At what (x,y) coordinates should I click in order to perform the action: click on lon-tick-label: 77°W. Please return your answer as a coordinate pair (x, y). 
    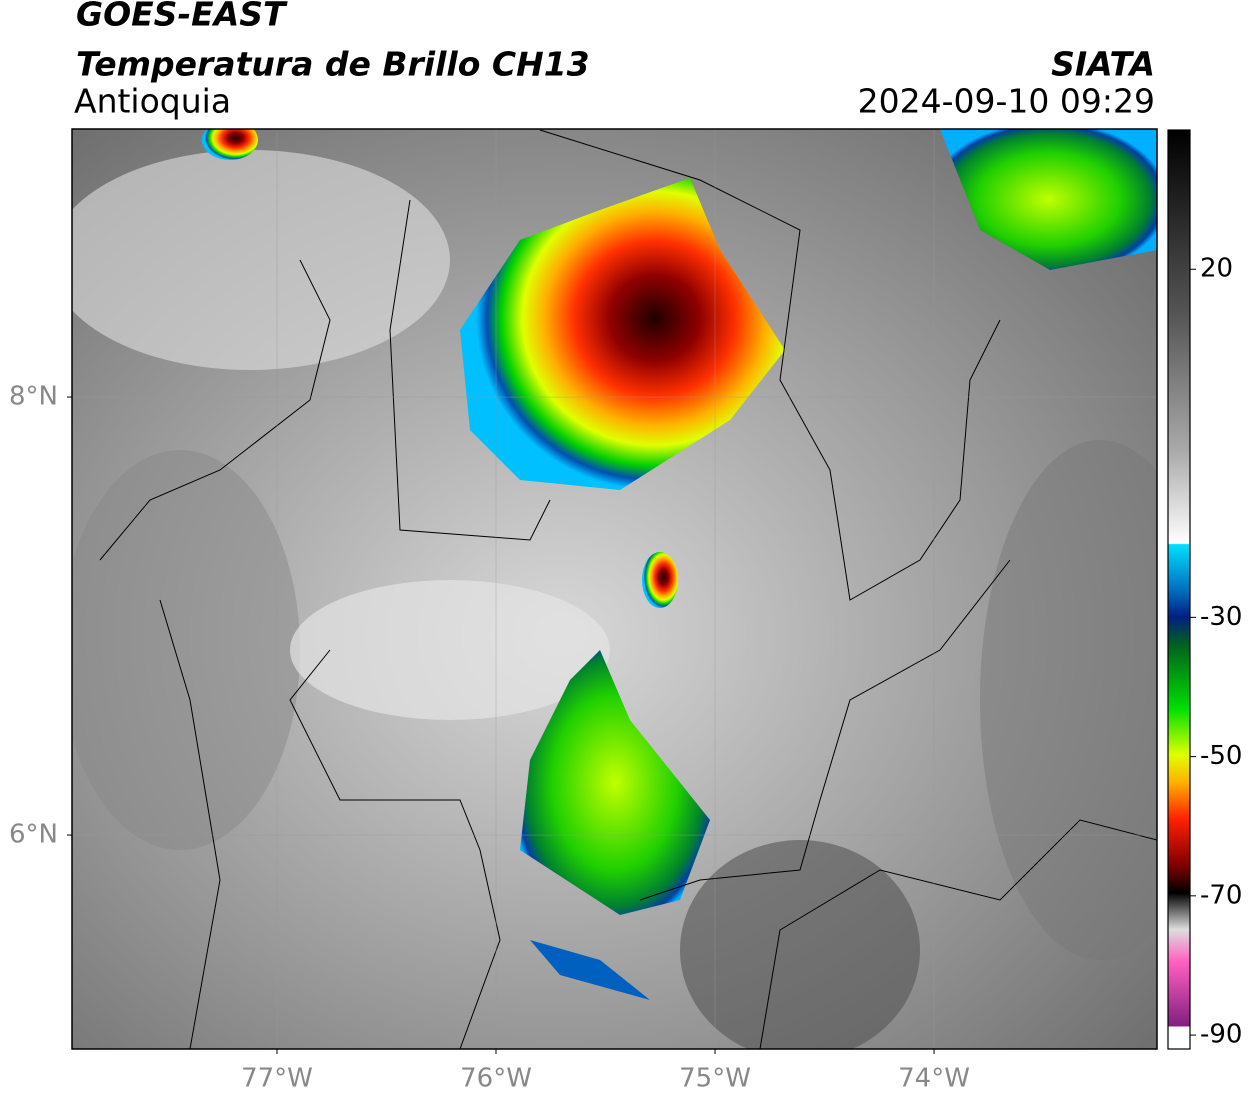
    Looking at the image, I should click on (277, 1079).